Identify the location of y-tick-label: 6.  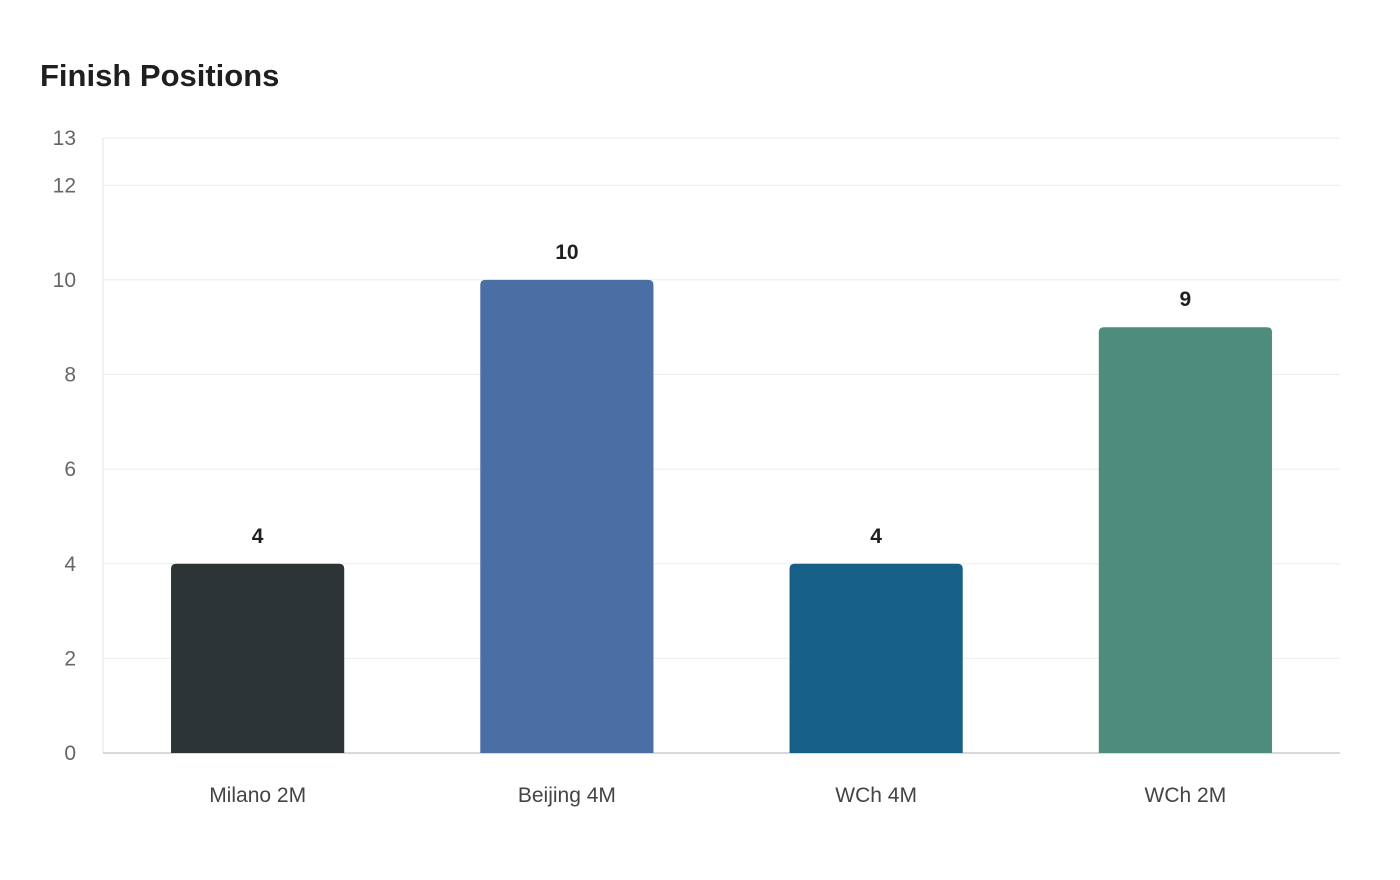
(70, 469).